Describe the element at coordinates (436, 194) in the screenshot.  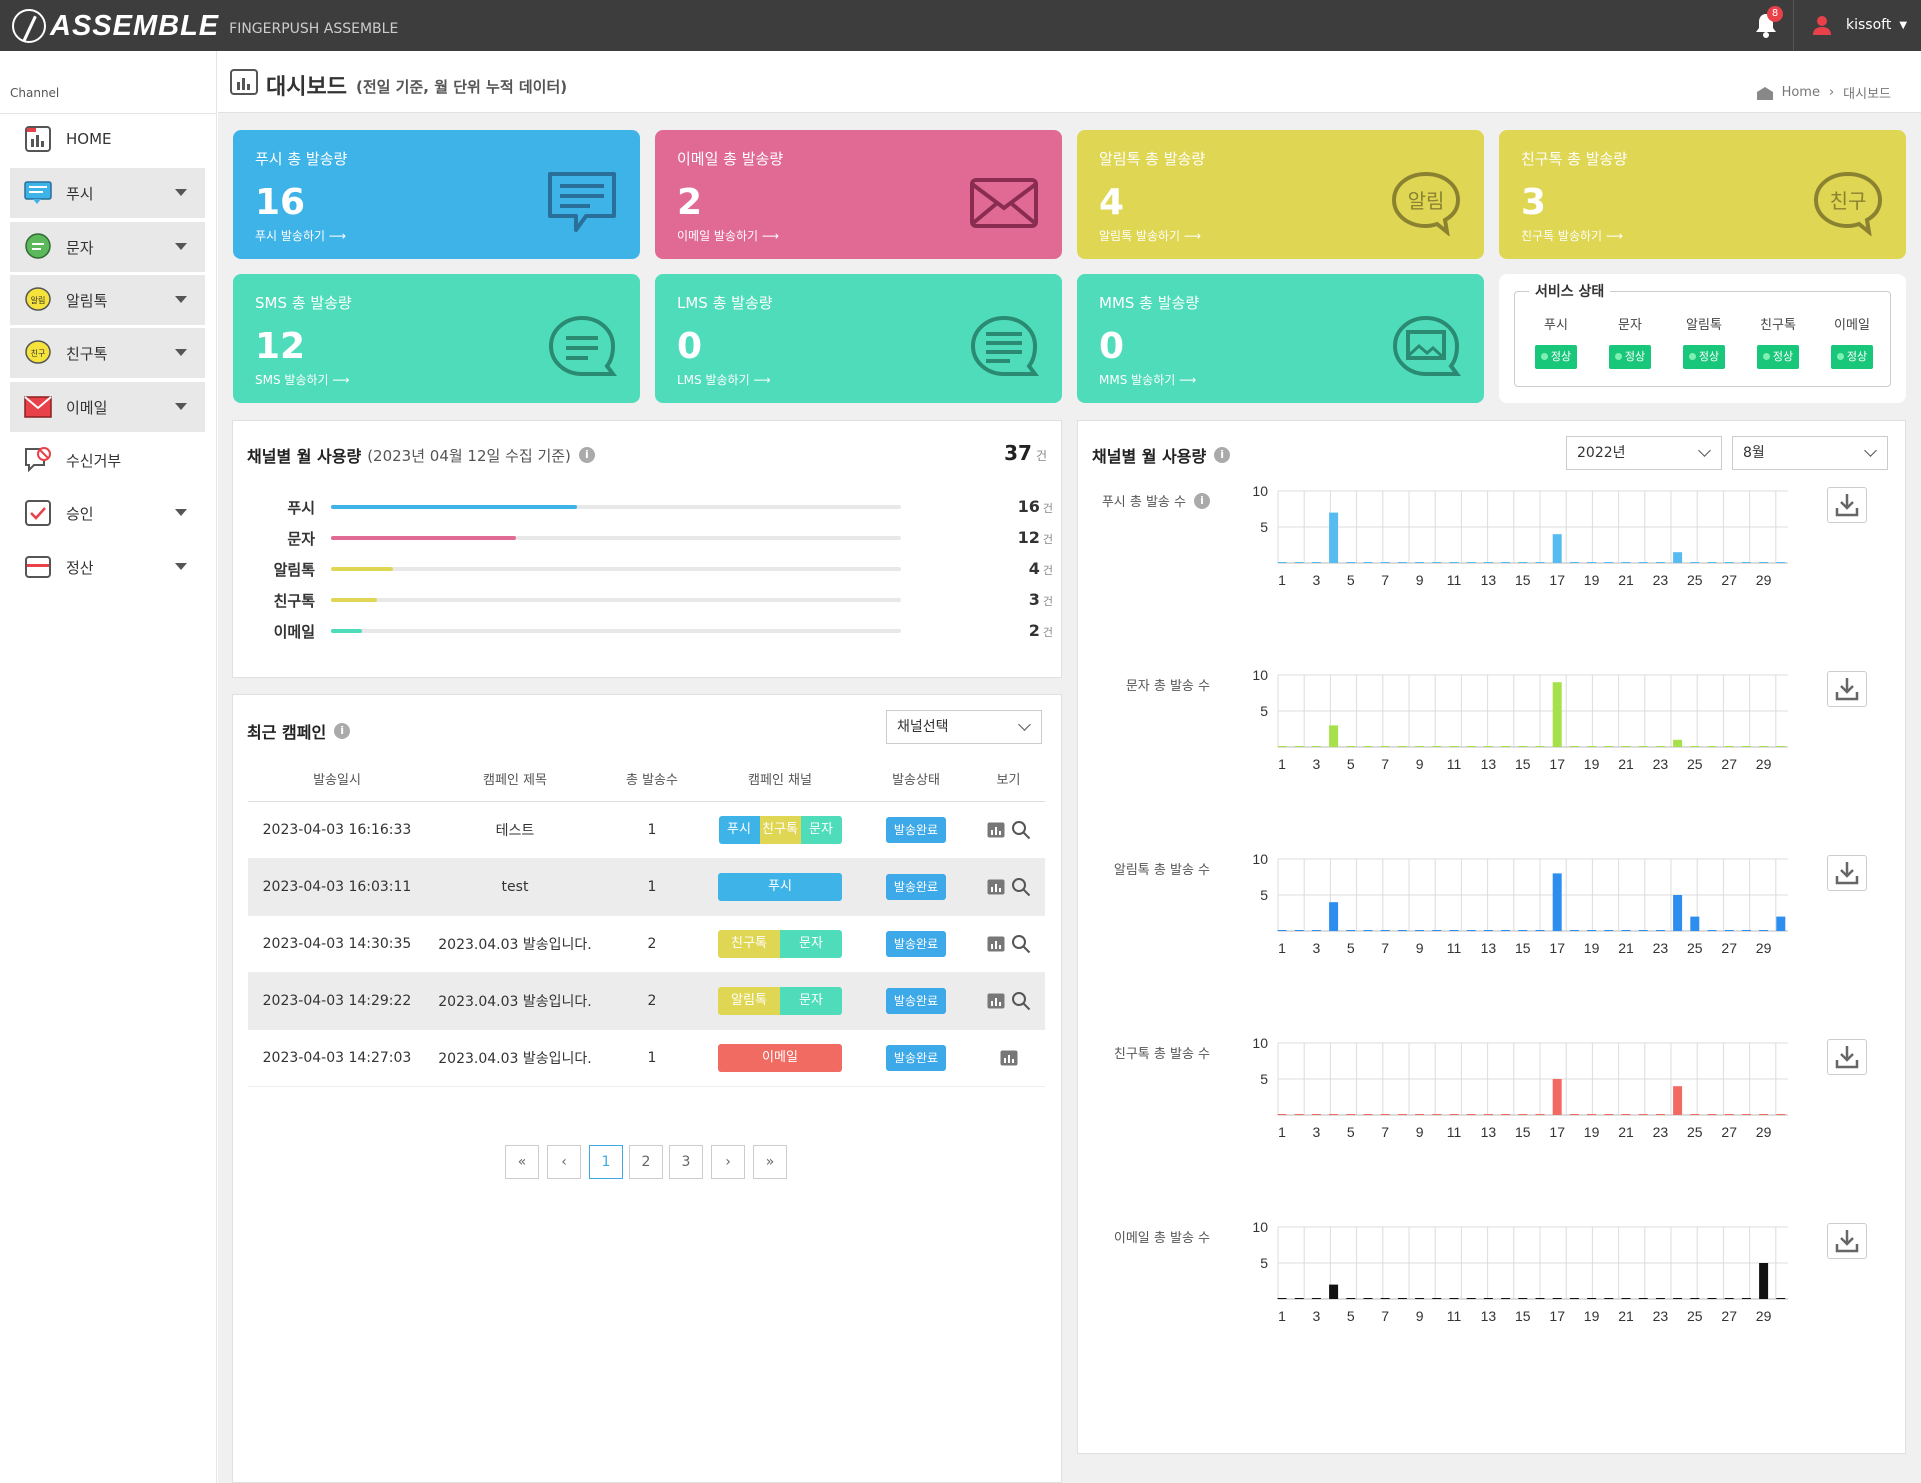
I see `push-total-card: 푸시 총 발송량 16 푸시 발송하기 ⟶` at that location.